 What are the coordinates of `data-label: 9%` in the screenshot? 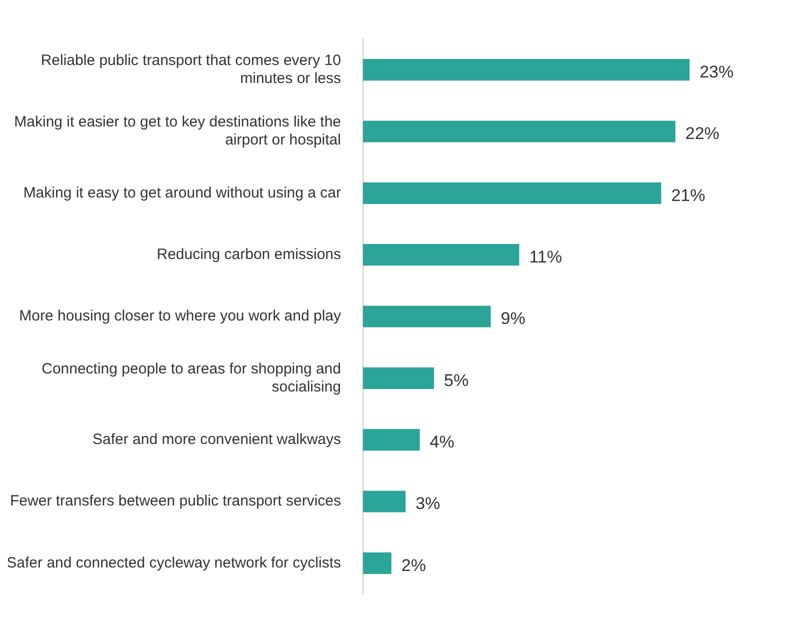 It's located at (513, 318).